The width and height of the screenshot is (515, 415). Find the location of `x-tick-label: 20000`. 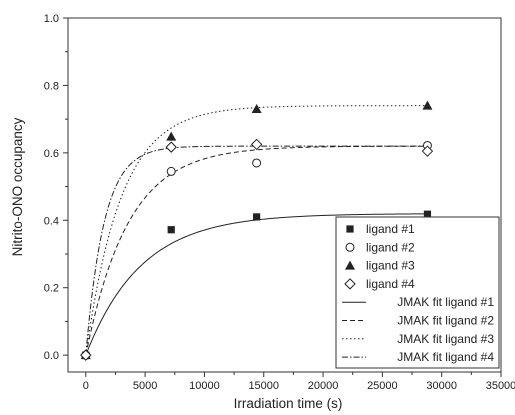

x-tick-label: 20000 is located at coordinates (323, 386).